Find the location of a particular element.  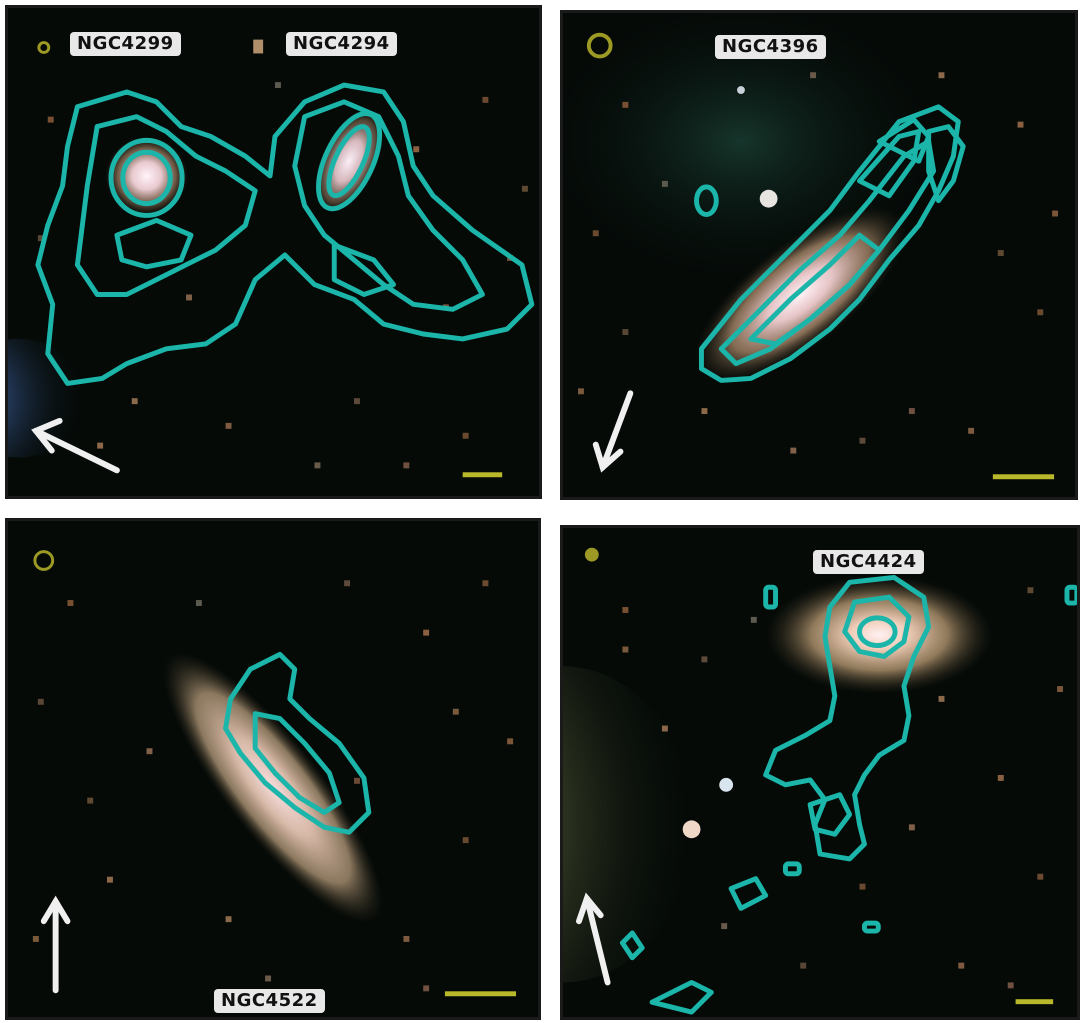

galaxy-label-ngc4299: NGC4299 is located at coordinates (125, 44).